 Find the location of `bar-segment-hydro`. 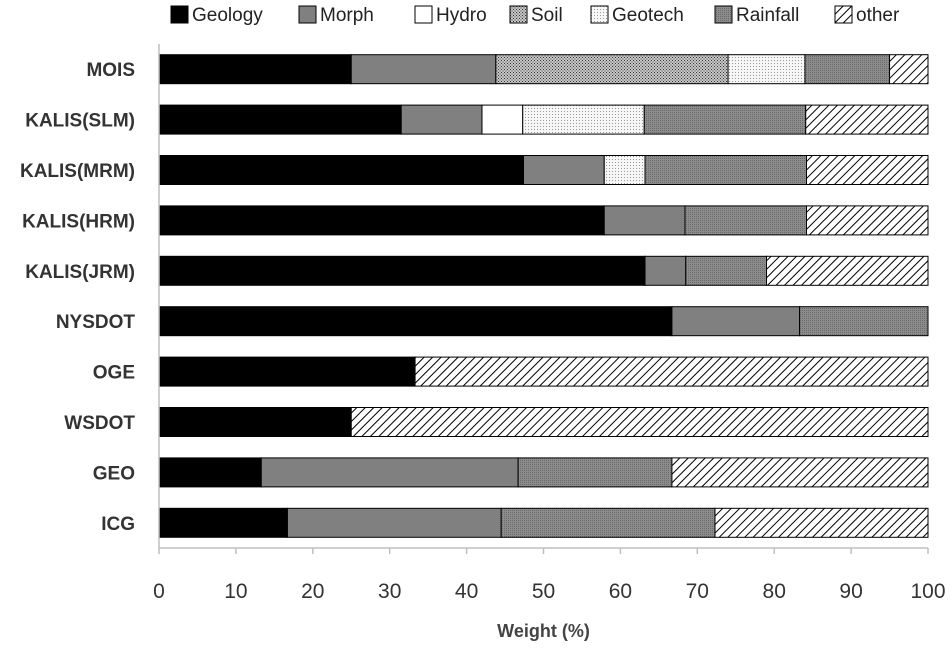

bar-segment-hydro is located at coordinates (502, 119).